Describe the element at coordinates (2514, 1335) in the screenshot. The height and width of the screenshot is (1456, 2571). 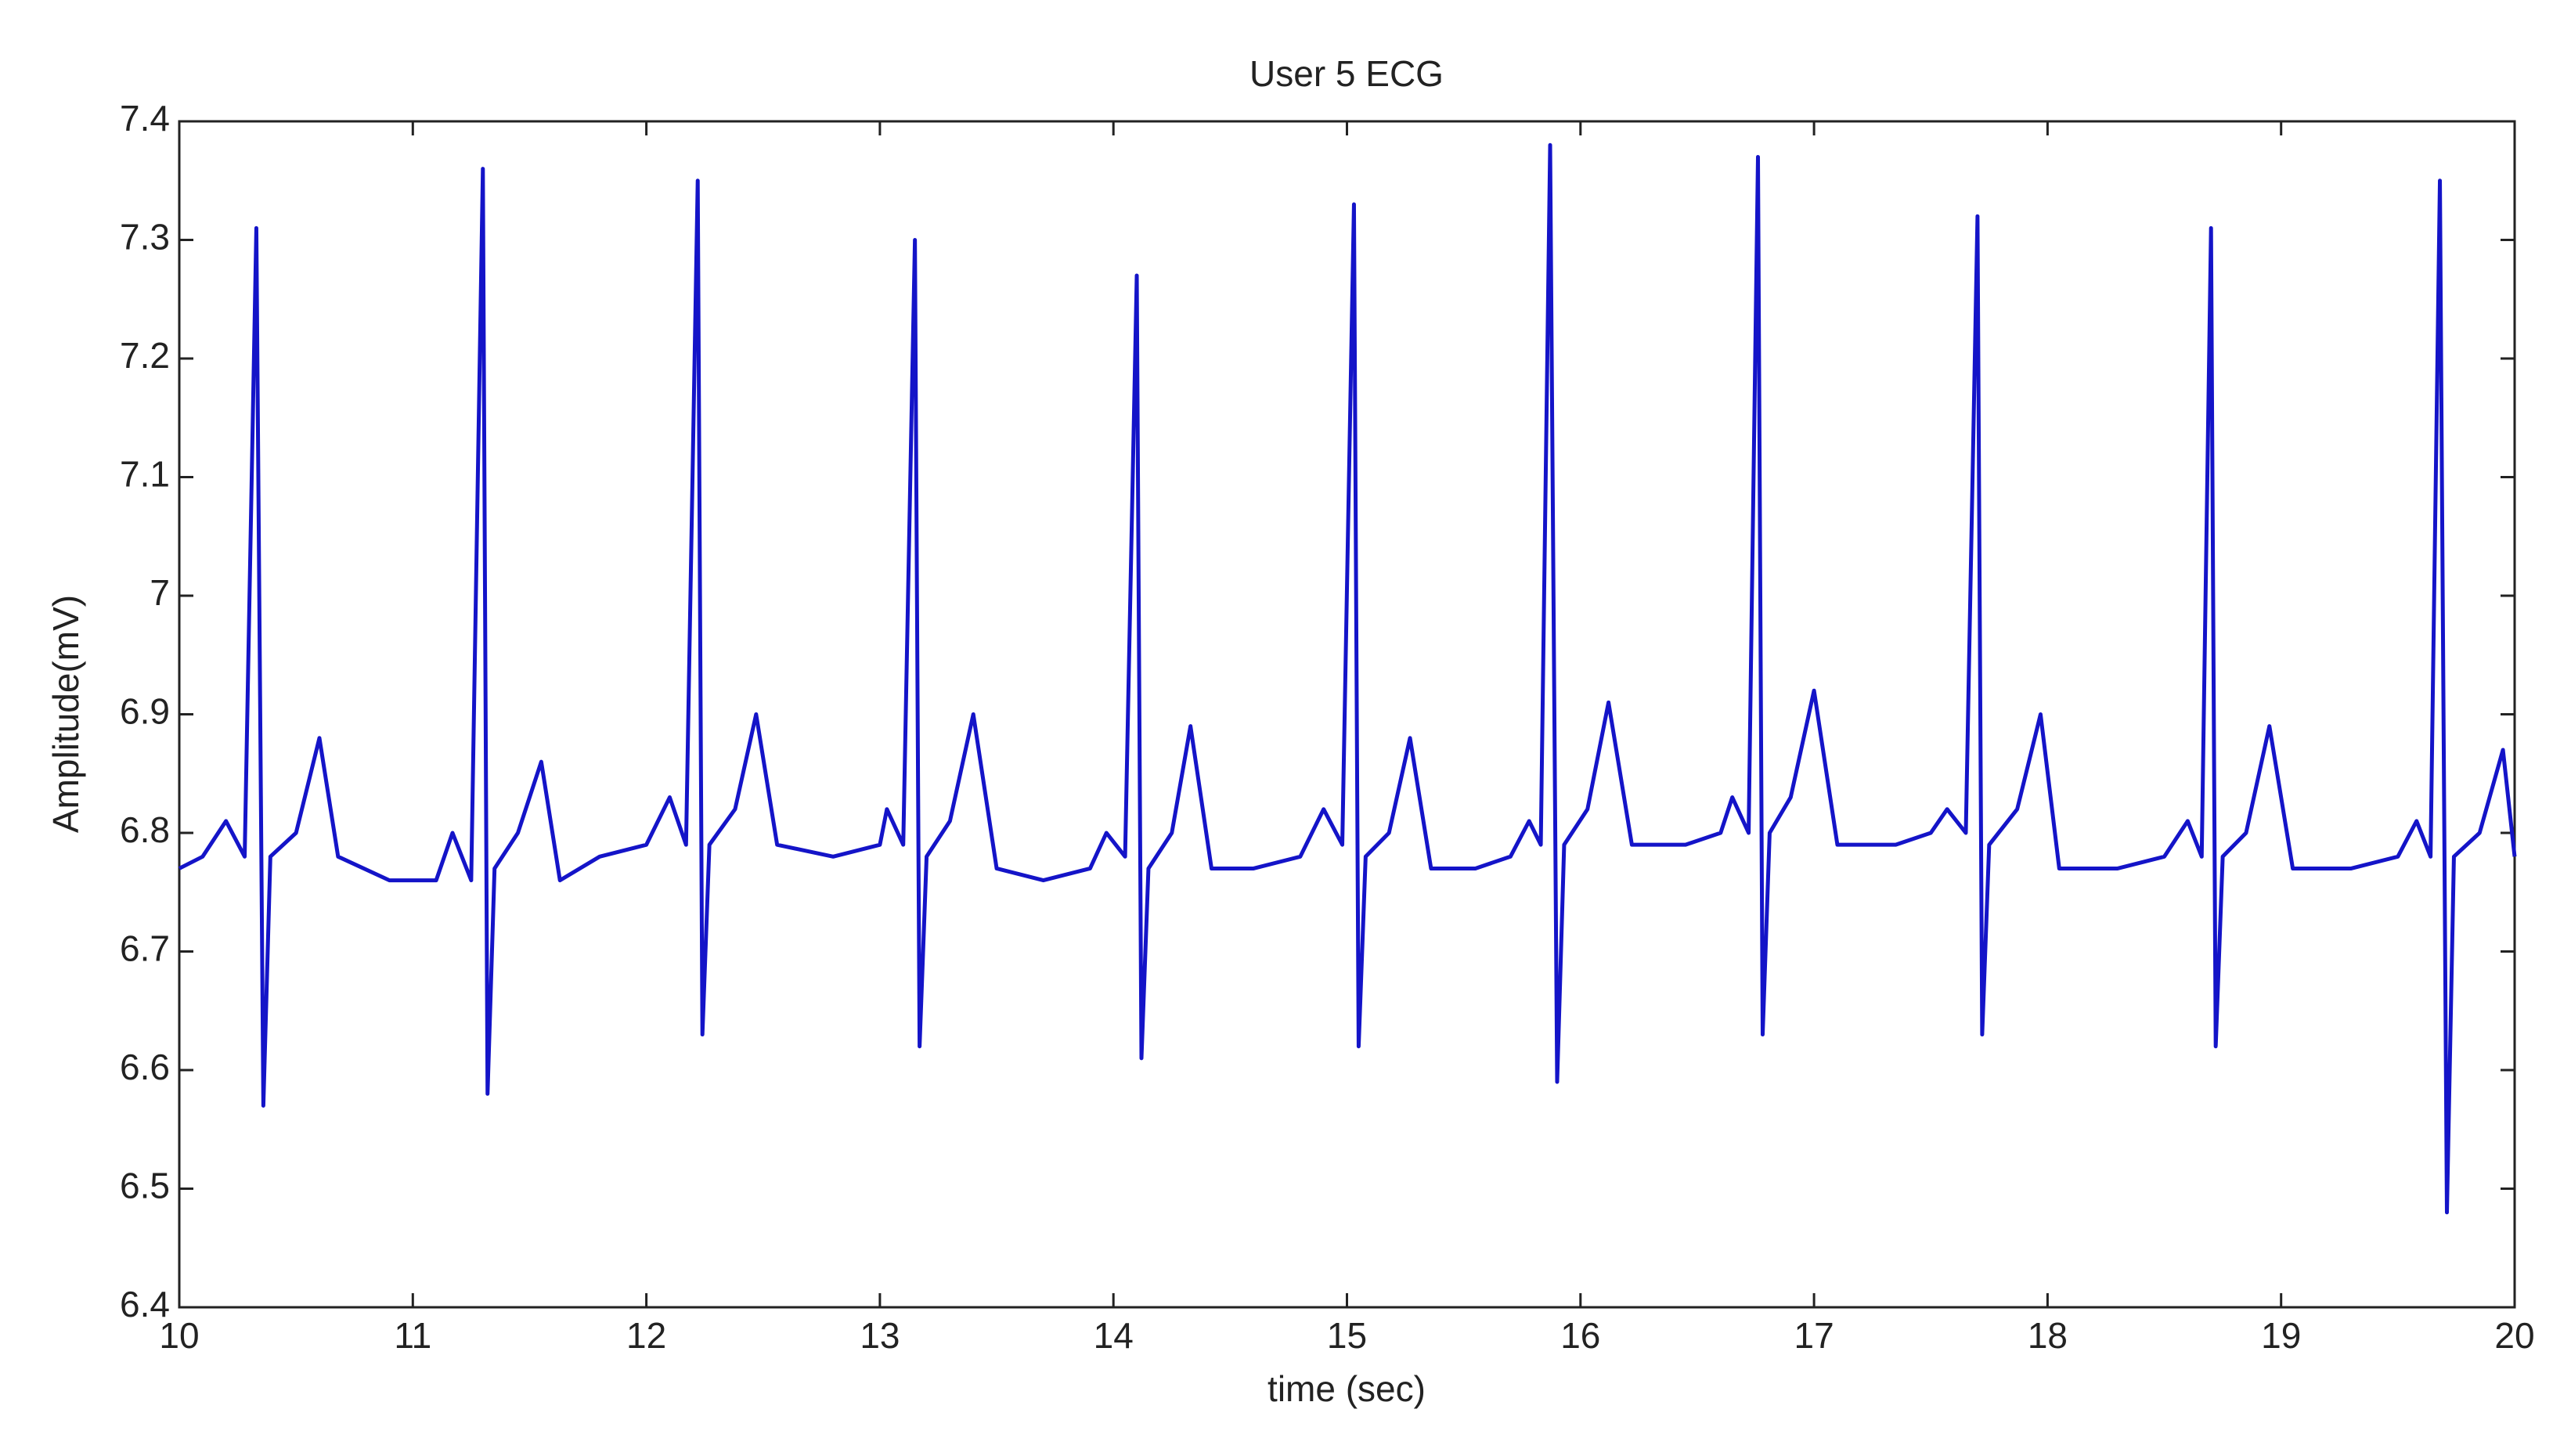
I see `x-tick-label: 20` at that location.